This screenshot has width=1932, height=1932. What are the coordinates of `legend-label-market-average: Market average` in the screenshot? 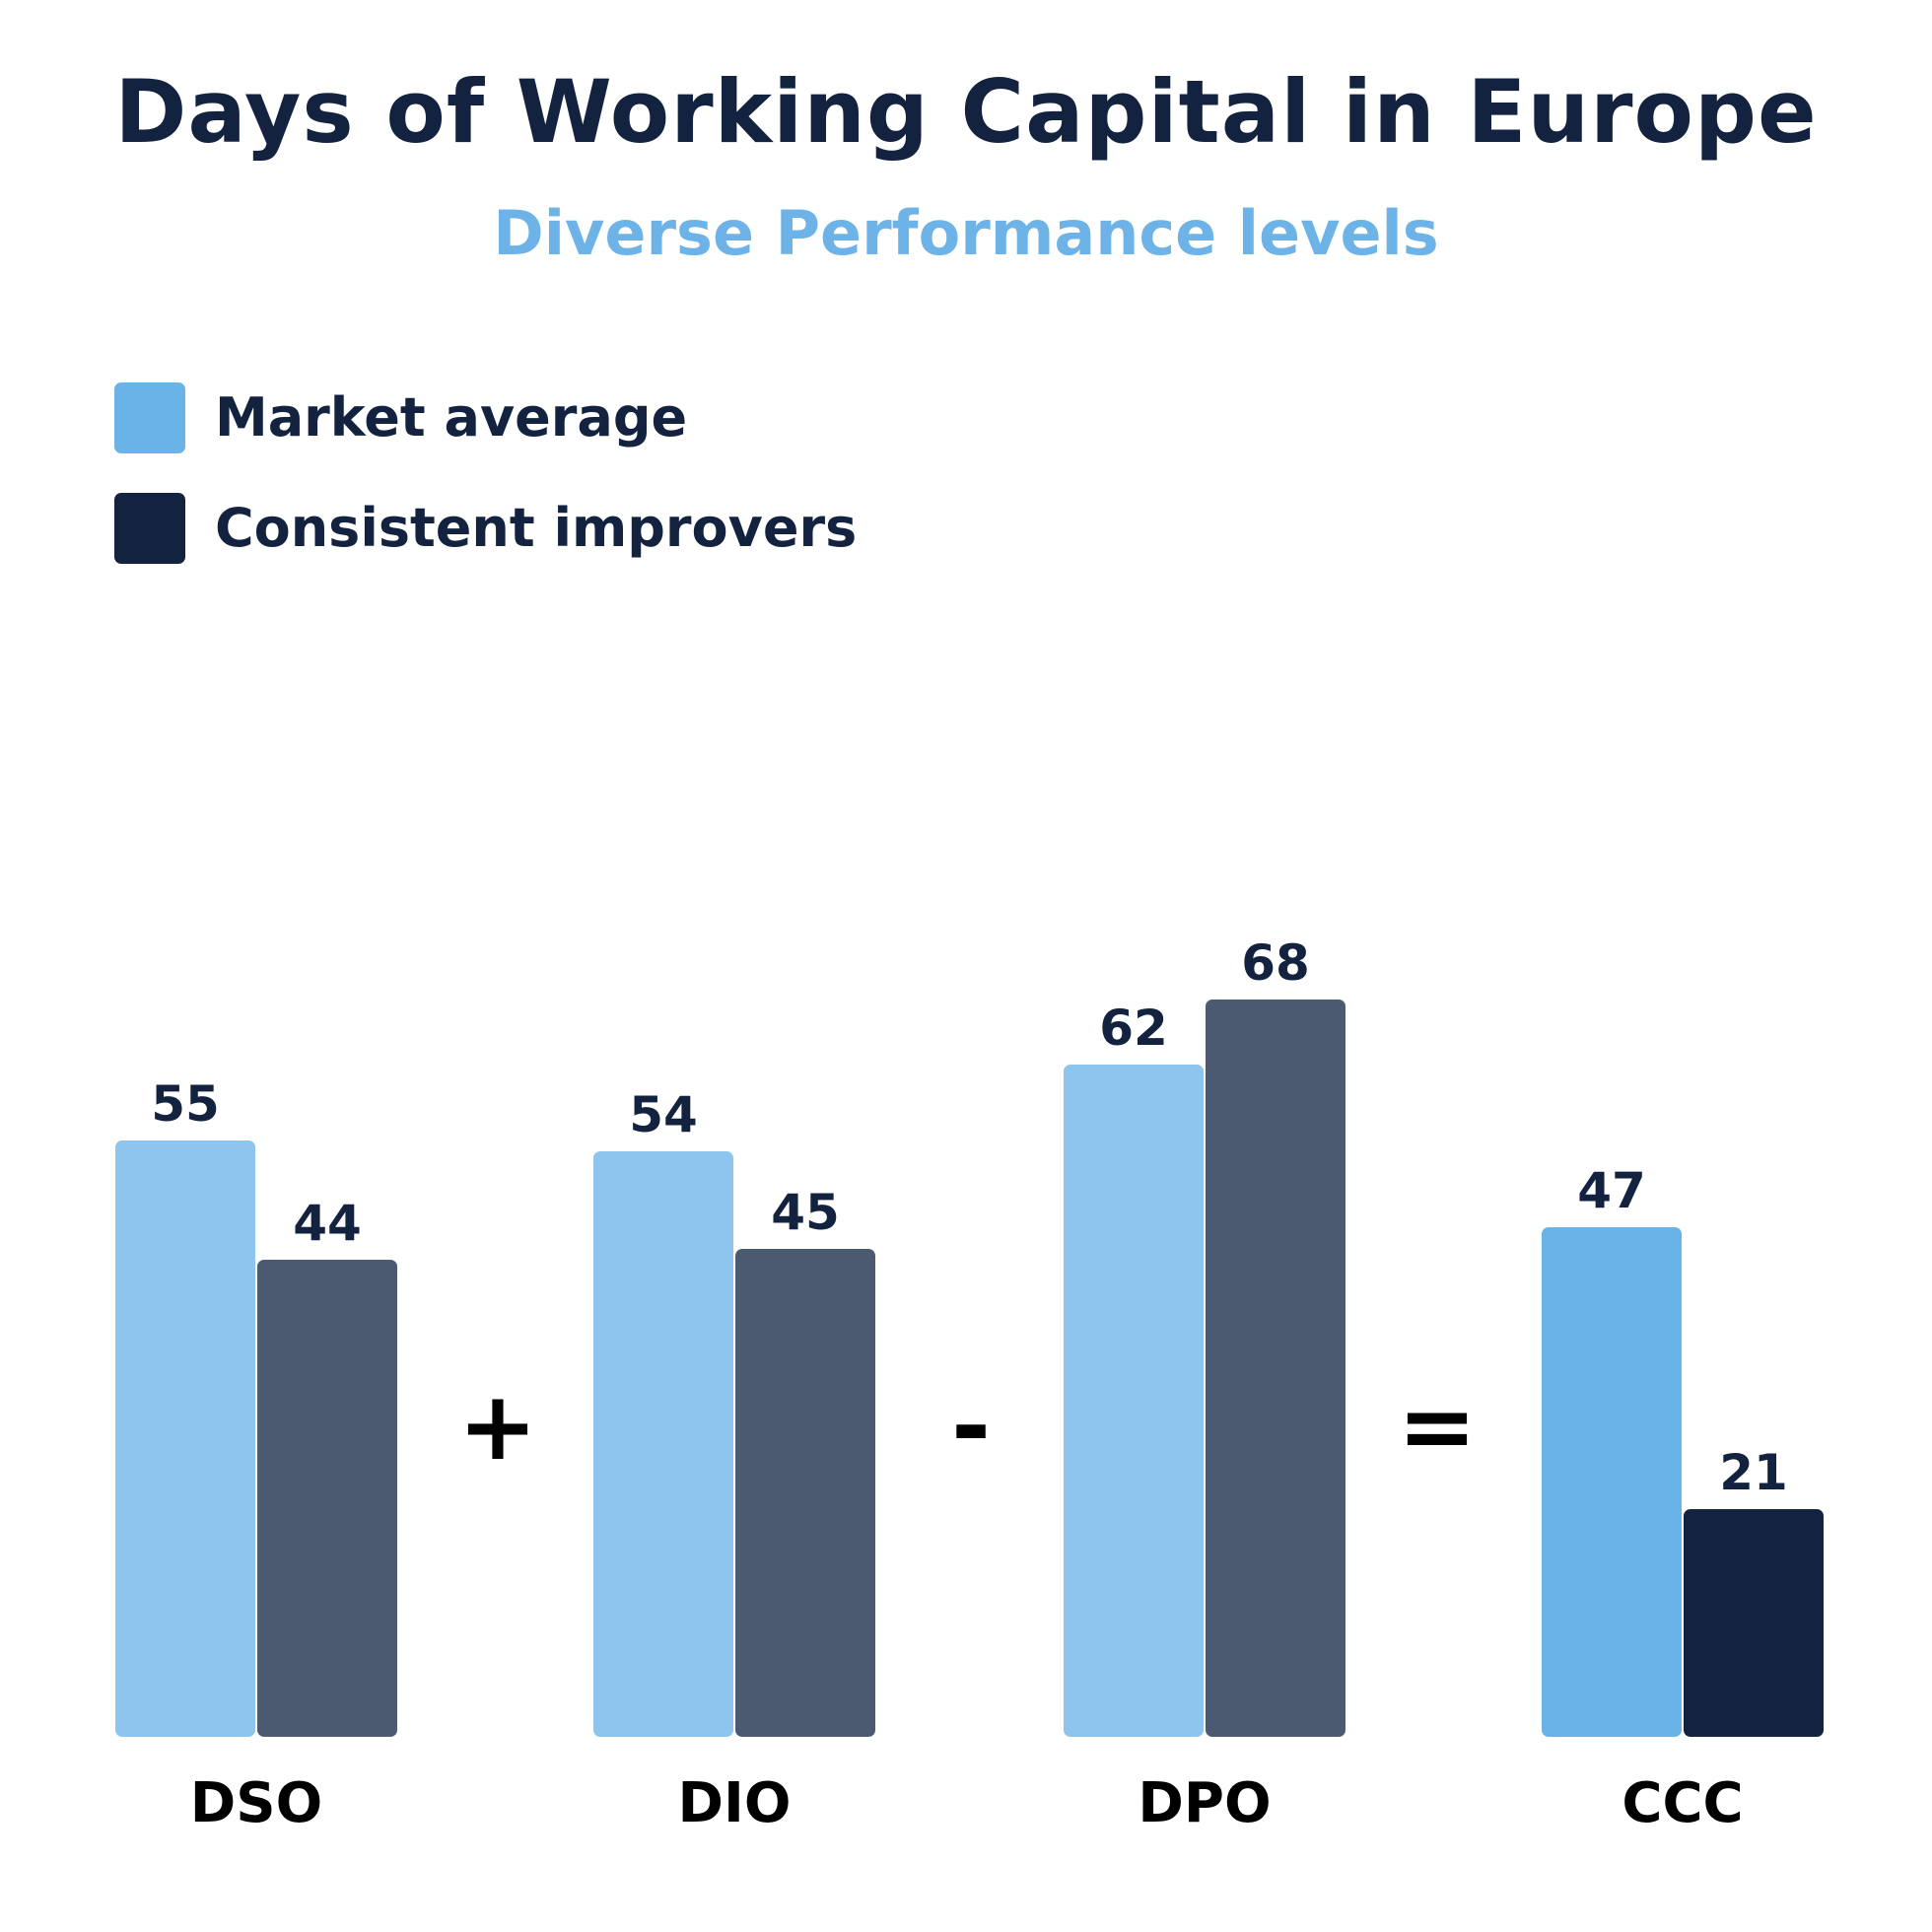 It's located at (452, 417).